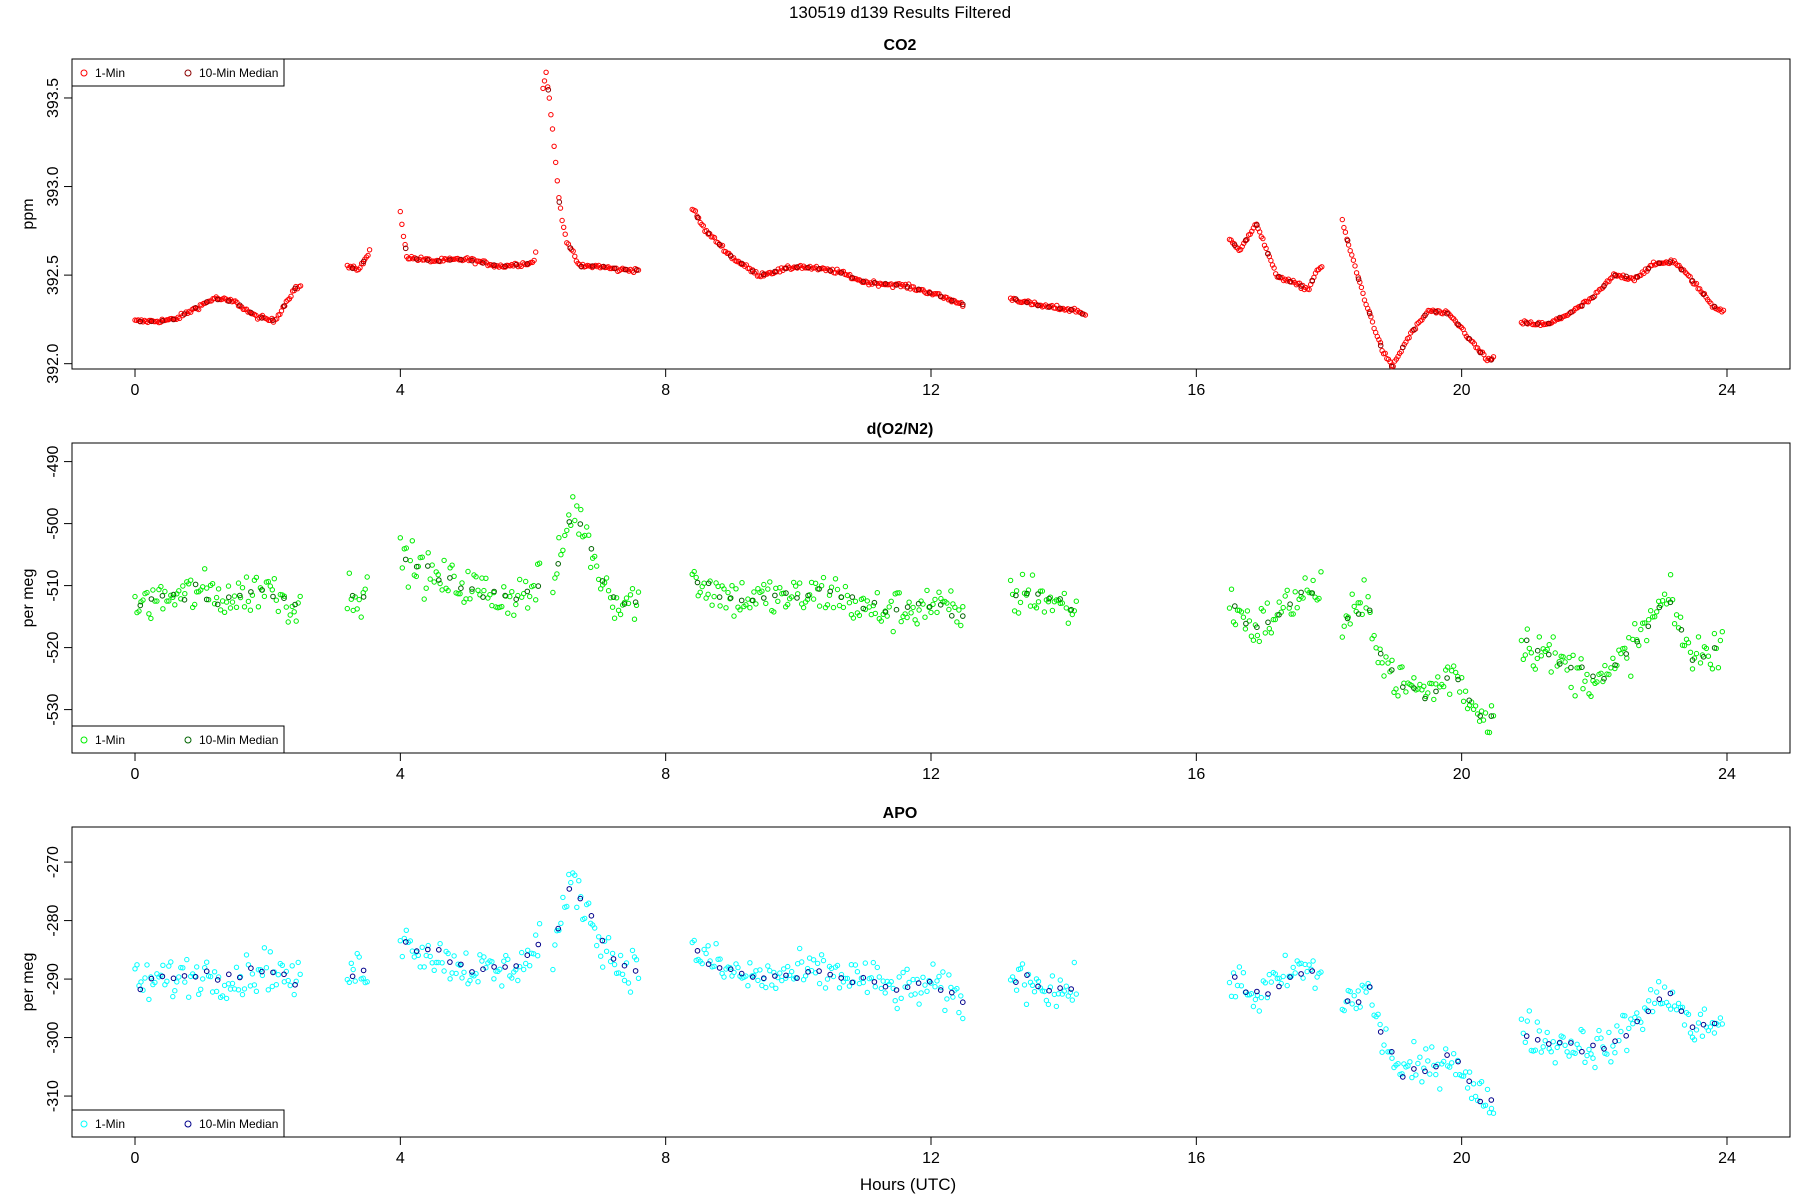  Describe the element at coordinates (53, 523) in the screenshot. I see `y-tick-label-o2n2: -500` at that location.